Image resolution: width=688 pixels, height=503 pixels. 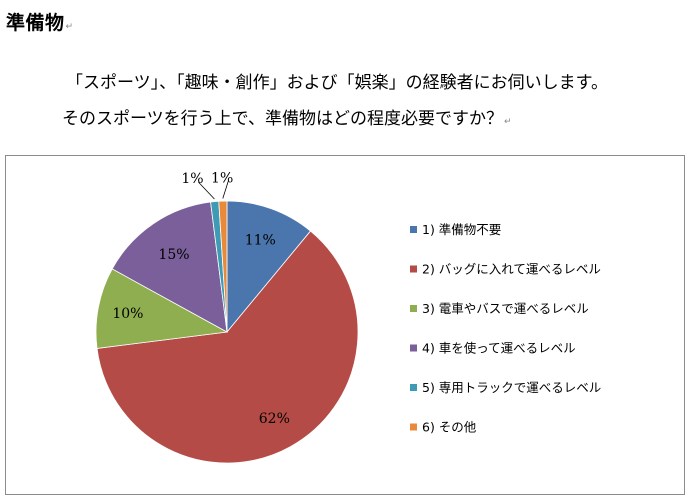 What do you see at coordinates (282, 119) in the screenshot?
I see `question-line-2-text: そのスポーツを行う上で、準備物はどの程度必要ですか？` at bounding box center [282, 119].